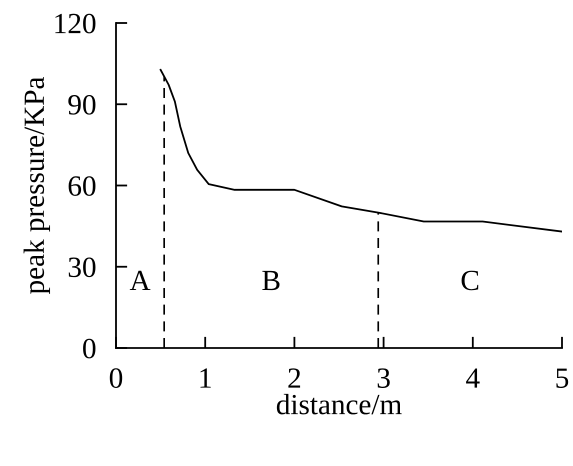 Image resolution: width=573 pixels, height=466 pixels. What do you see at coordinates (205, 378) in the screenshot?
I see `x-tick-label: 1` at bounding box center [205, 378].